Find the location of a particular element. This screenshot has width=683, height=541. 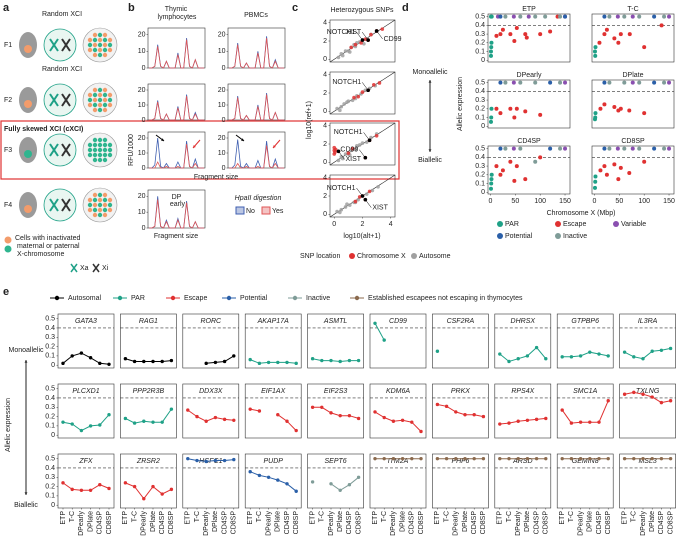

x-tick-label: DPearly is located at coordinates (393, 523).